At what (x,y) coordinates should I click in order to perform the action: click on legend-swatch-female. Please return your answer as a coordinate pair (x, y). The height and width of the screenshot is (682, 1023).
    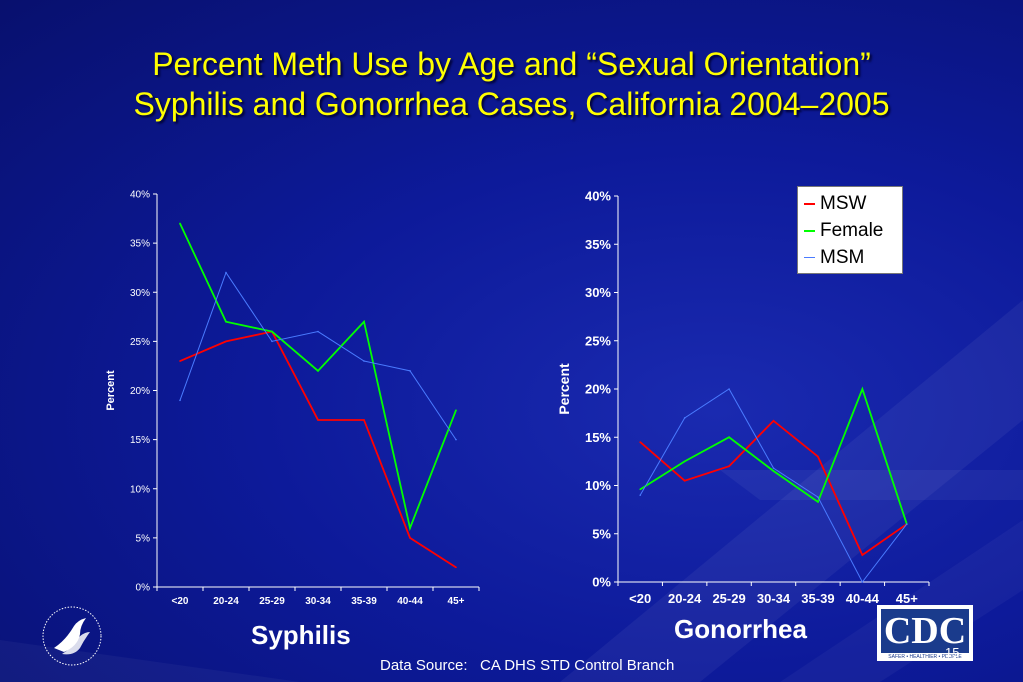
    Looking at the image, I should click on (809, 230).